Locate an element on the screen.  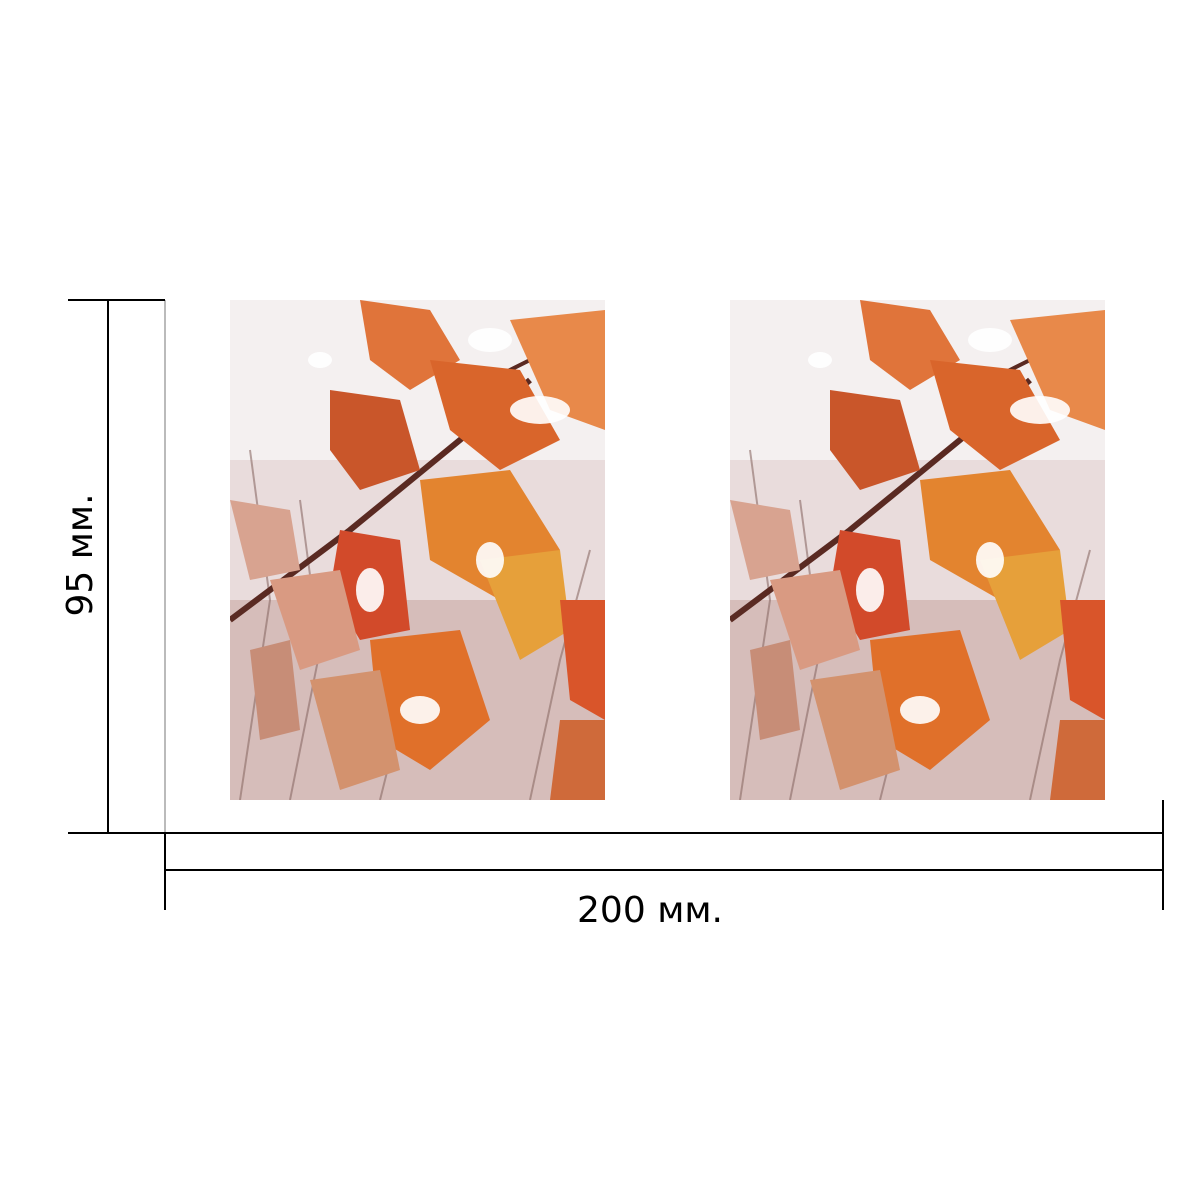
width-label: 200 мм. is located at coordinates (650, 910).